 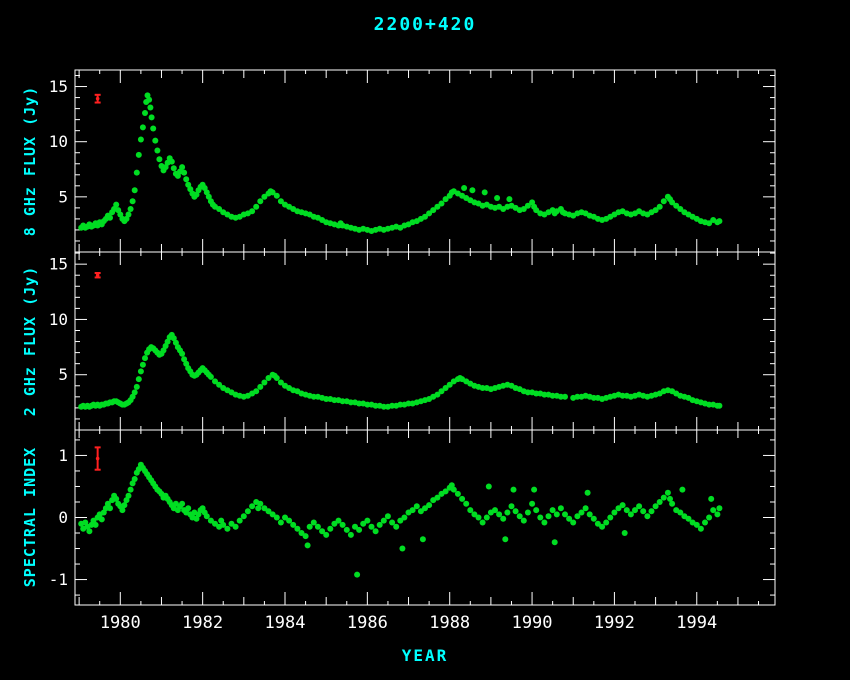 What do you see at coordinates (63, 455) in the screenshot?
I see `y-tick-label: 1` at bounding box center [63, 455].